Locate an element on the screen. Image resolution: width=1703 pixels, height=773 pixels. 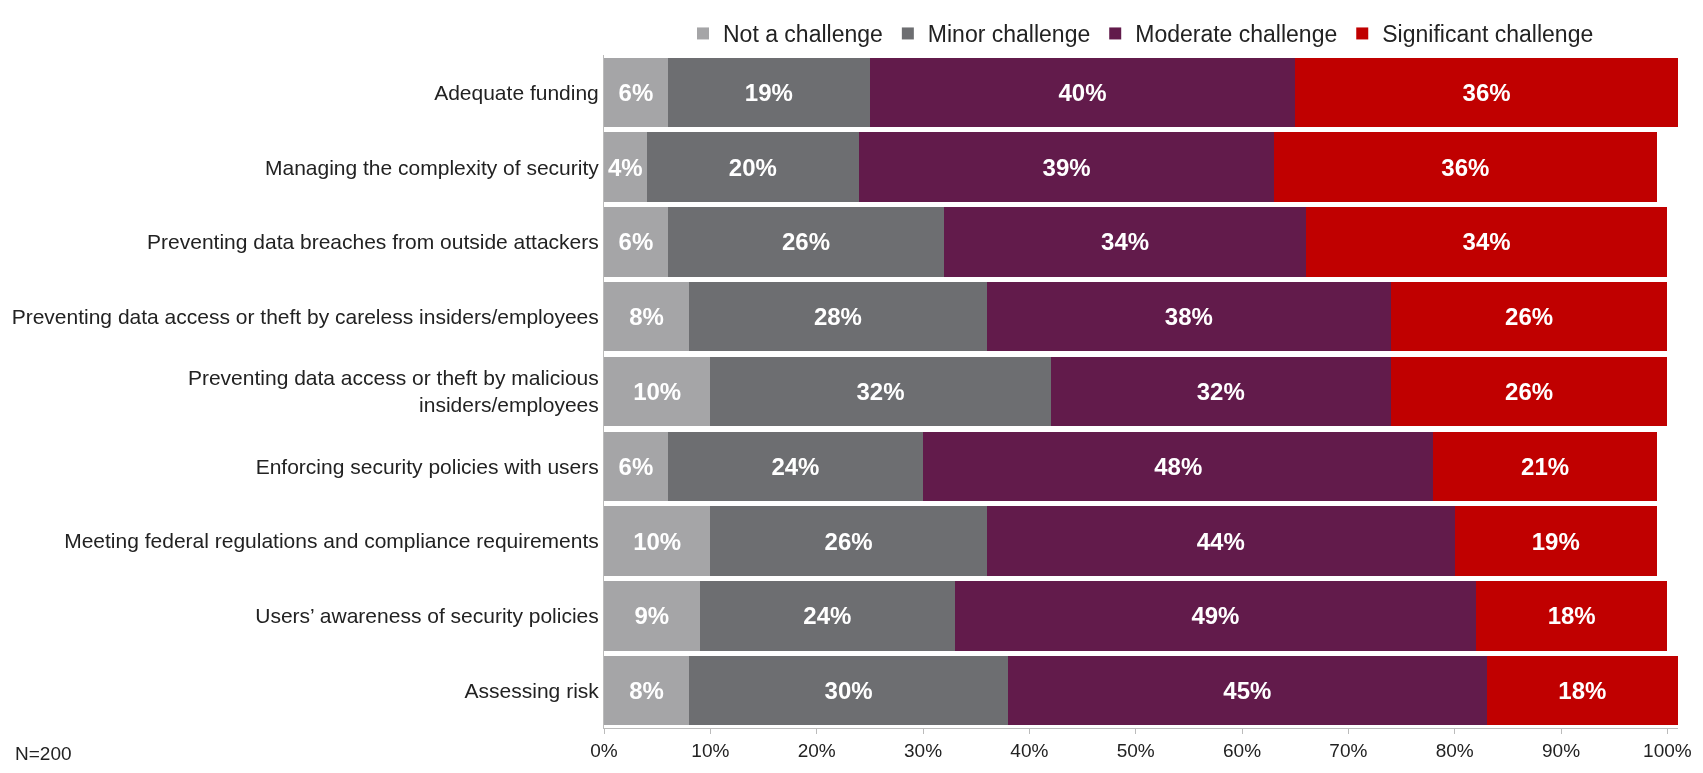
data-label: 39% is located at coordinates (1066, 167).